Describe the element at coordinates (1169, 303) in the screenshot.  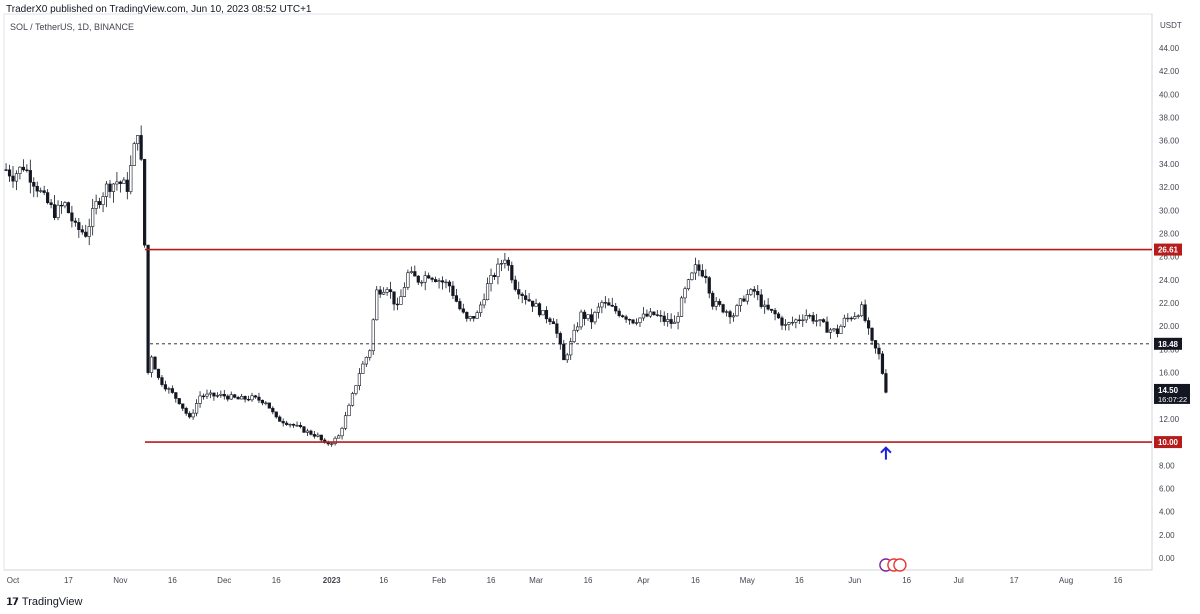
I see `price-tick-label: 22.00` at that location.